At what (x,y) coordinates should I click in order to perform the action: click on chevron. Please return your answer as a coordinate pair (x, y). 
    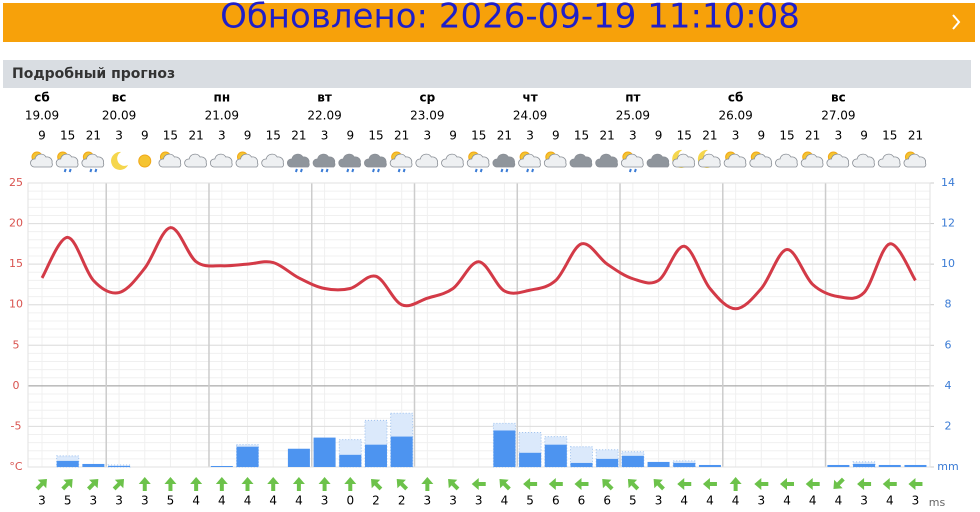
    Looking at the image, I should click on (956, 22).